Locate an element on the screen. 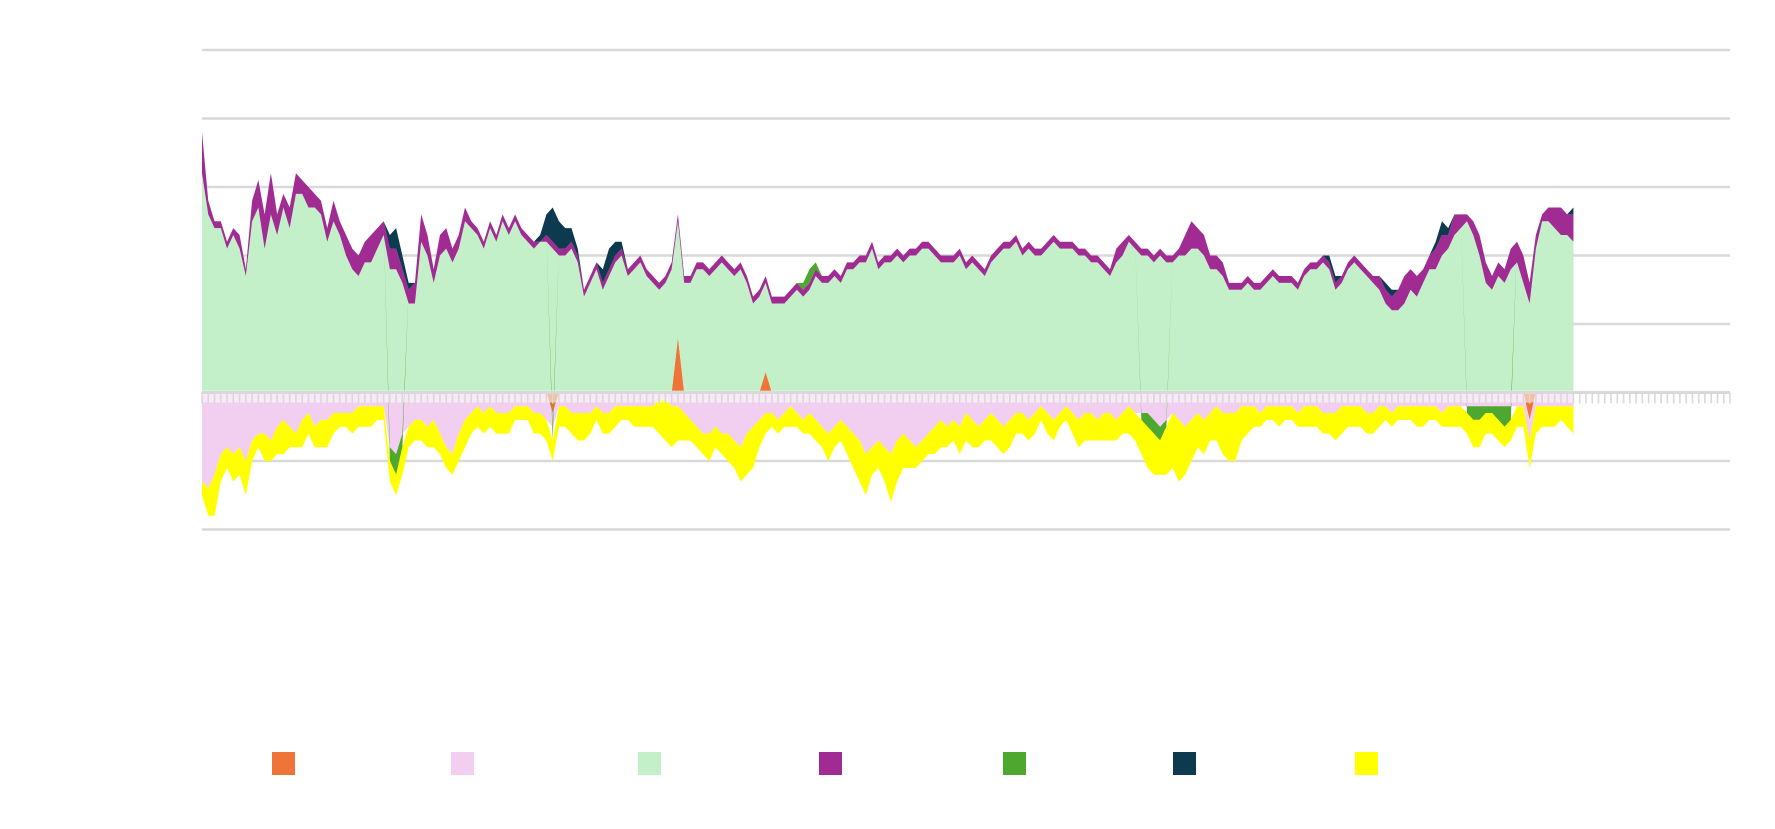  legend-swatch-purple is located at coordinates (830, 763).